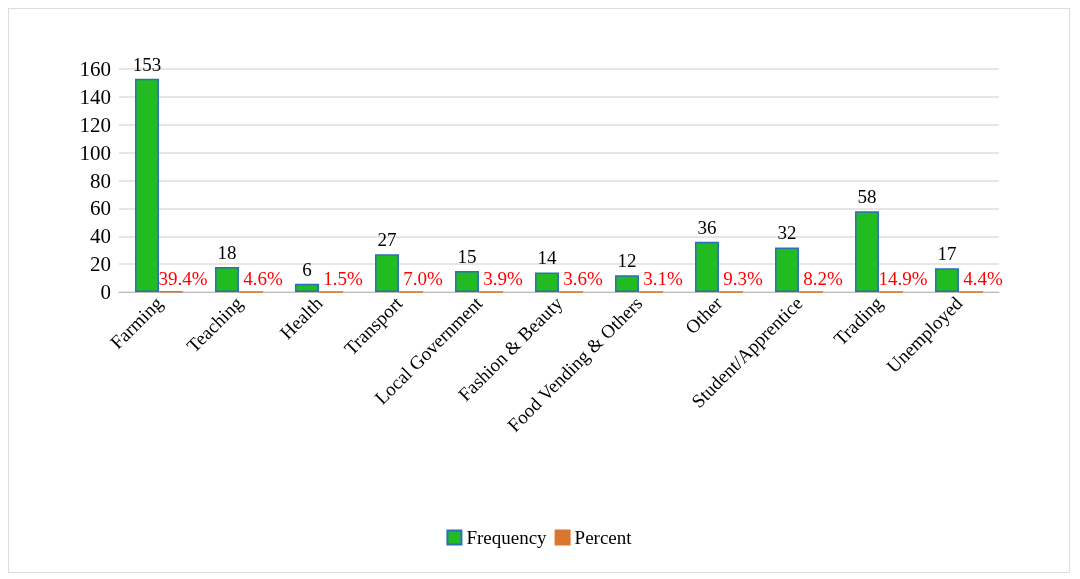 The width and height of the screenshot is (1080, 579). I want to click on y-tick-label: 160, so click(95, 69).